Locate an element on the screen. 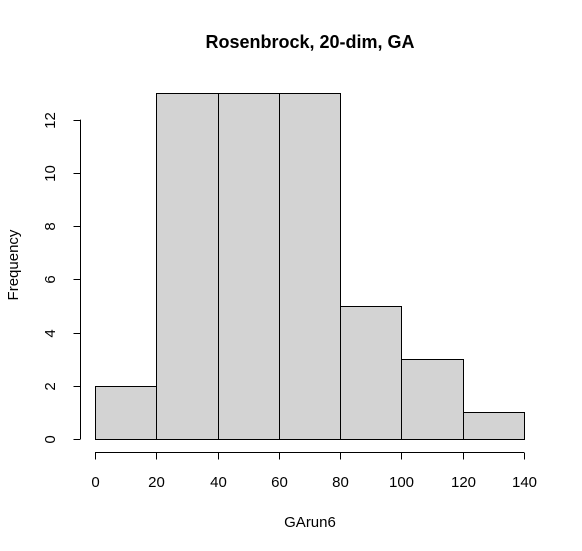  x-tick-label: 20 is located at coordinates (156, 482).